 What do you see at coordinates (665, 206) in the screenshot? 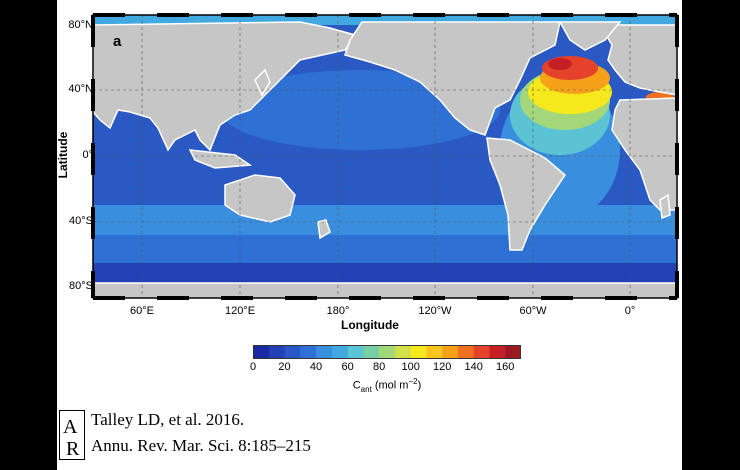
I see `madagascar-land` at bounding box center [665, 206].